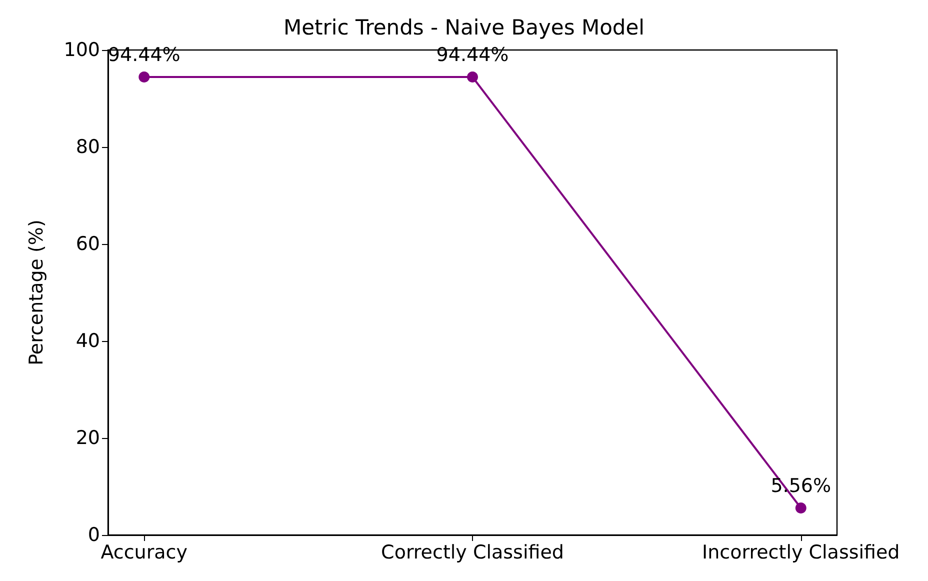  What do you see at coordinates (801, 553) in the screenshot?
I see `x-tick-label: Incorrectly Classified` at bounding box center [801, 553].